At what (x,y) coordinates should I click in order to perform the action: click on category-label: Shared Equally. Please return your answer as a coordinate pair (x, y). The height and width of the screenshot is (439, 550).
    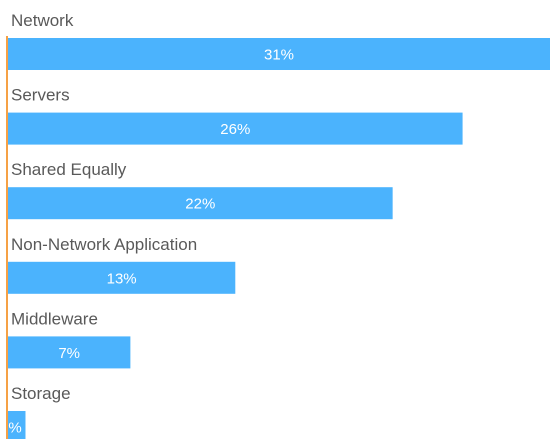
    Looking at the image, I should click on (69, 169).